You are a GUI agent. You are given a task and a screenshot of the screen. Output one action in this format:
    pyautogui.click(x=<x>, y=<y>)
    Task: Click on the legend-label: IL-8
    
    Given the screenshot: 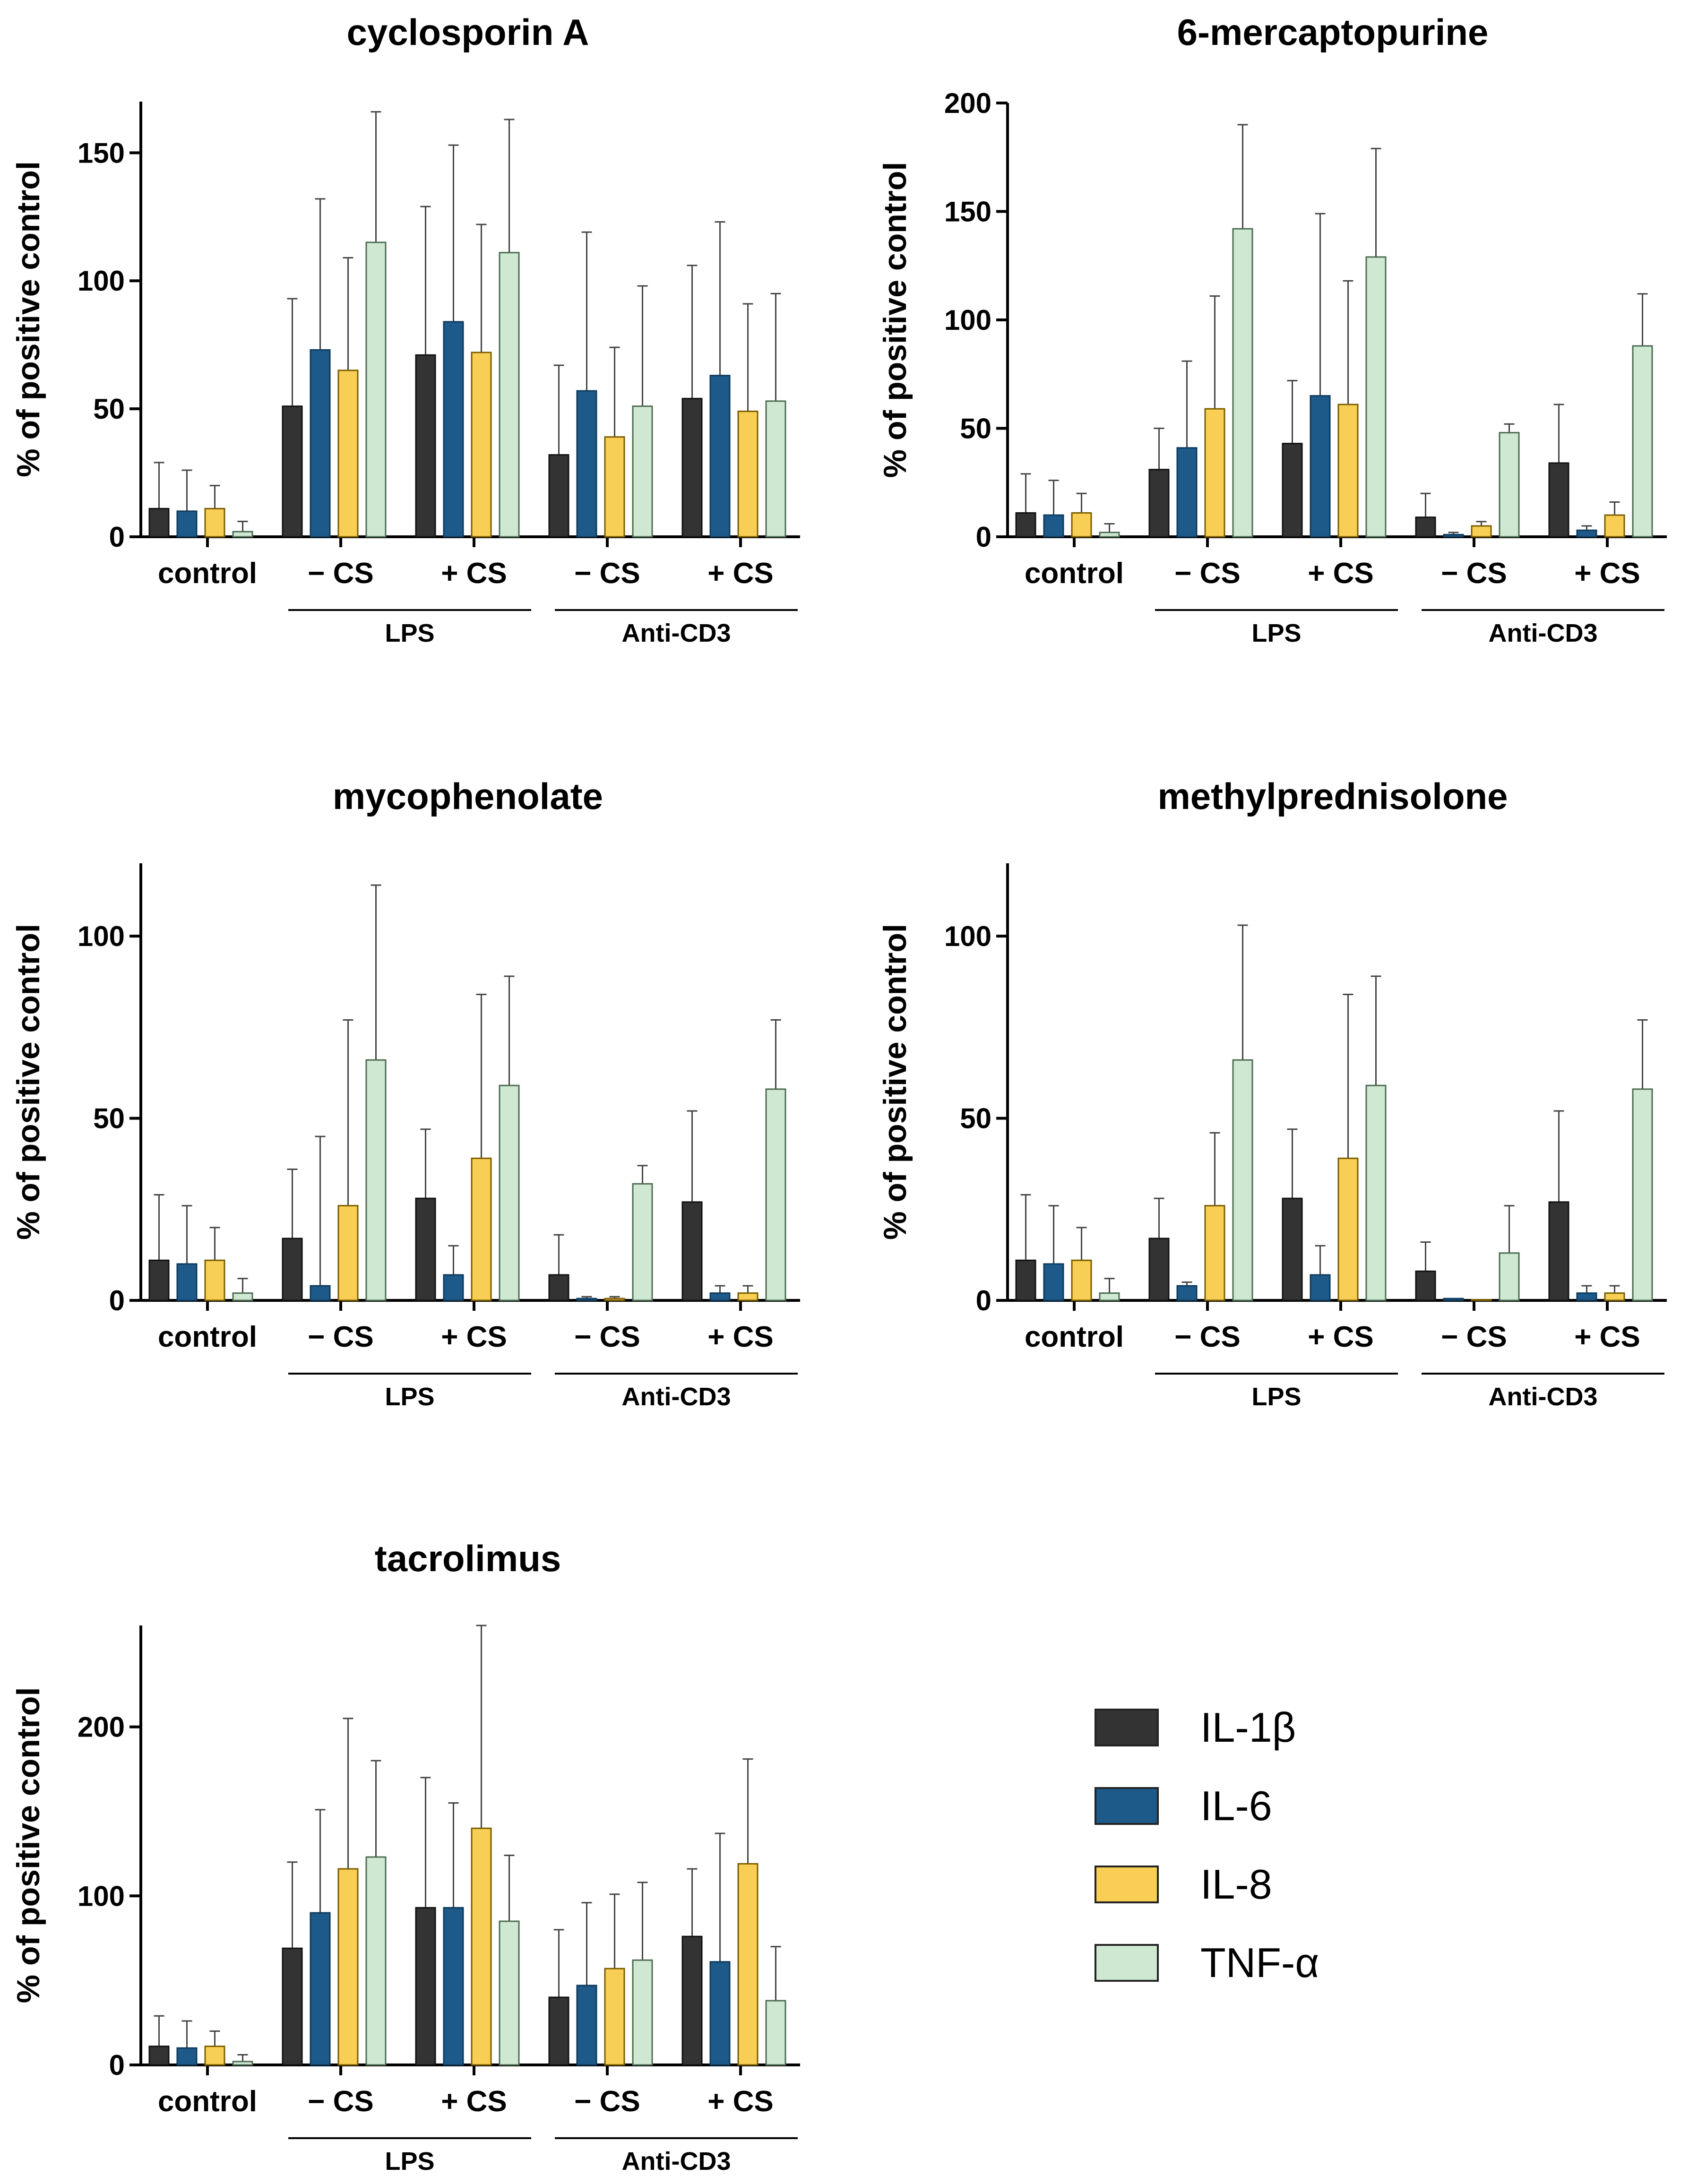 What is the action you would take?
    pyautogui.click(x=1236, y=1885)
    